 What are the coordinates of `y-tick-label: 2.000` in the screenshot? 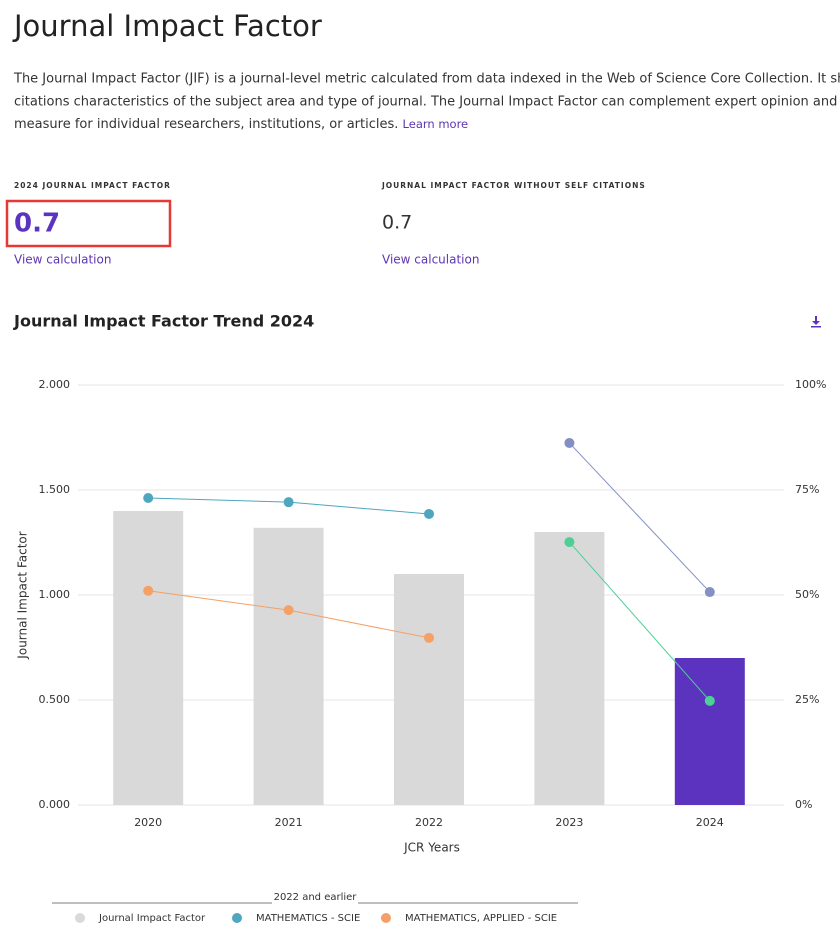 It's located at (55, 384).